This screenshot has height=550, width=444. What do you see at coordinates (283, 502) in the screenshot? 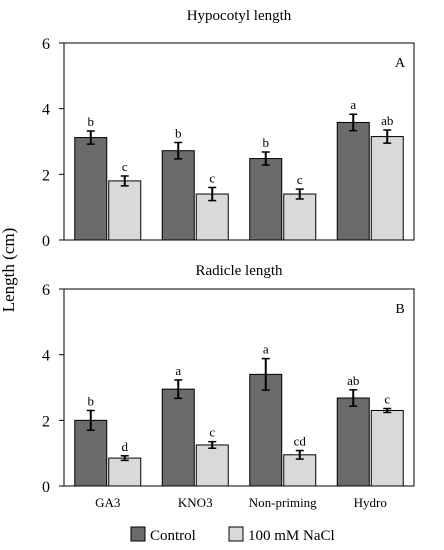
I see `x-tick-label: Non-priming` at bounding box center [283, 502].